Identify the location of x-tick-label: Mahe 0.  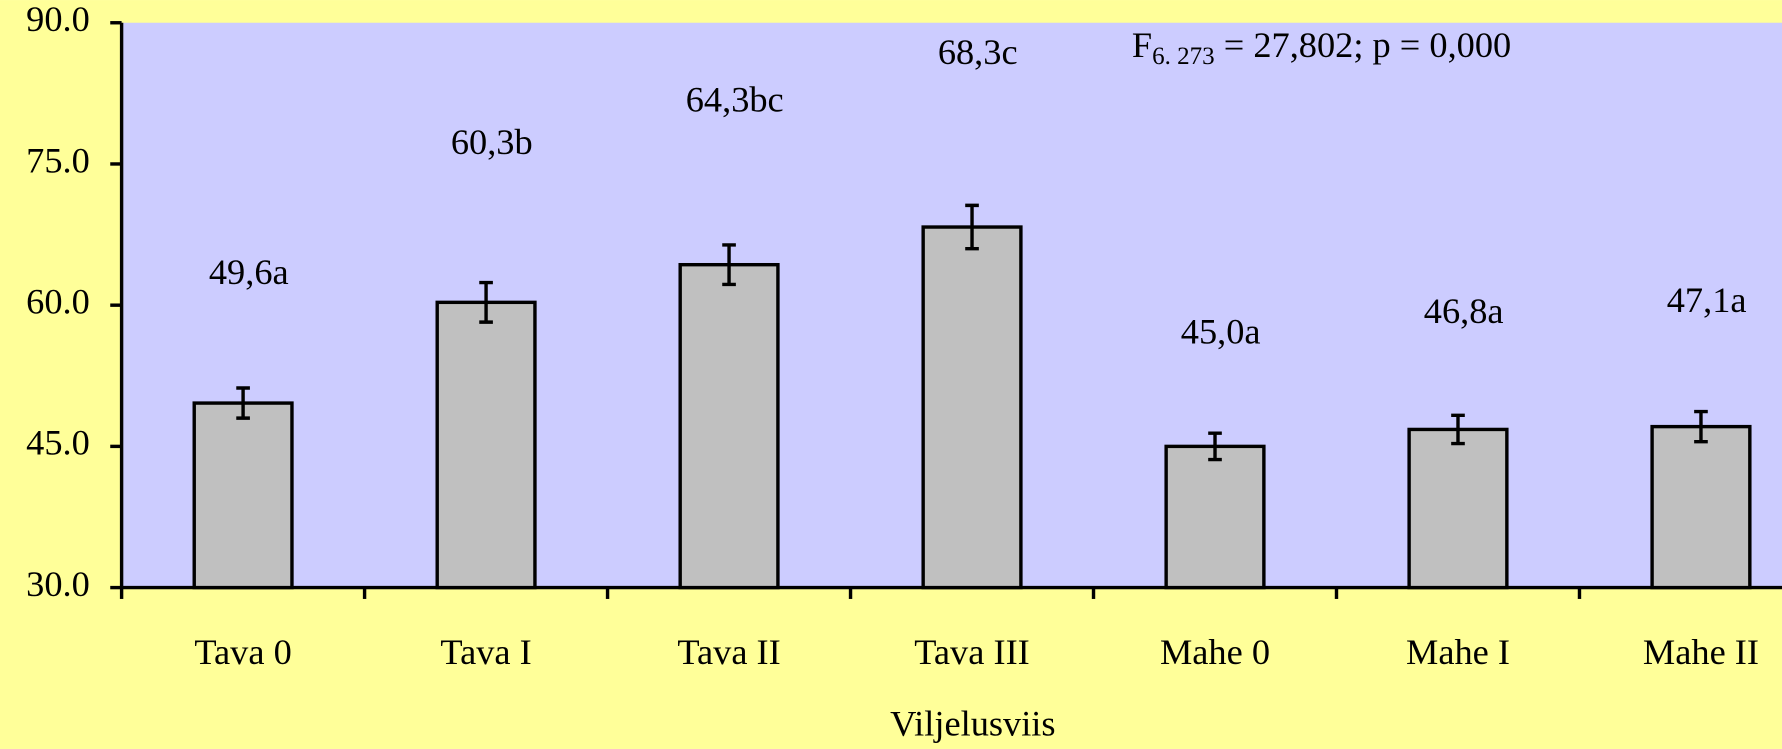
(1215, 652).